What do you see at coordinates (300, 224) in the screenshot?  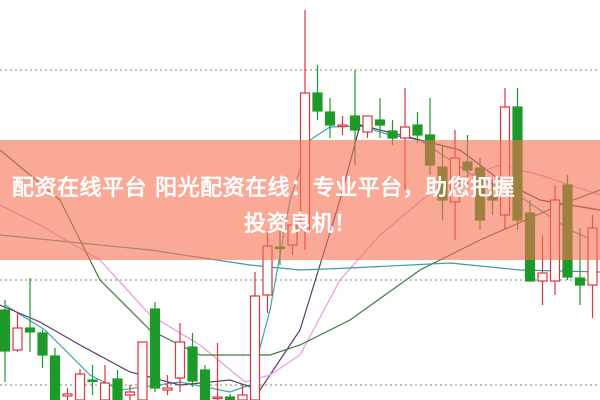 I see `banner-headline-line2: 投资良机！` at bounding box center [300, 224].